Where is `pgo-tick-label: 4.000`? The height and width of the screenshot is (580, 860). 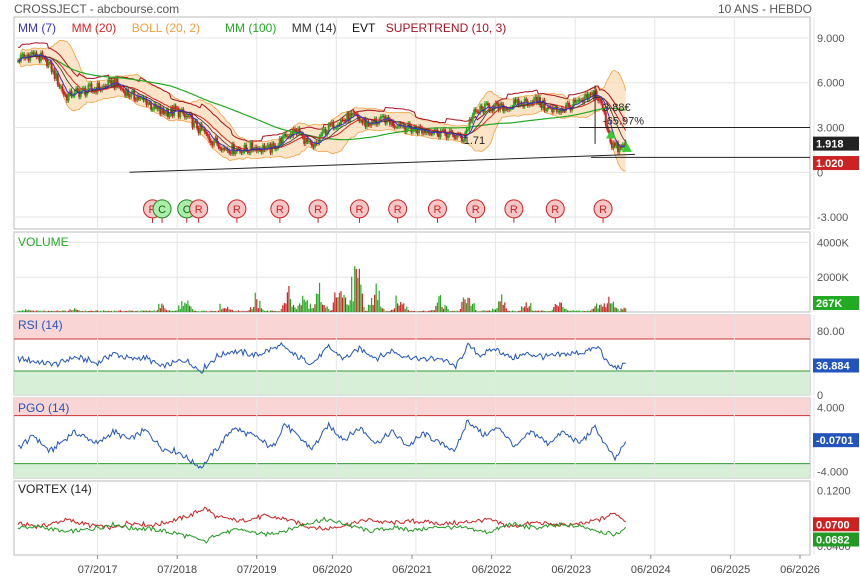
pgo-tick-label: 4.000 is located at coordinates (831, 409).